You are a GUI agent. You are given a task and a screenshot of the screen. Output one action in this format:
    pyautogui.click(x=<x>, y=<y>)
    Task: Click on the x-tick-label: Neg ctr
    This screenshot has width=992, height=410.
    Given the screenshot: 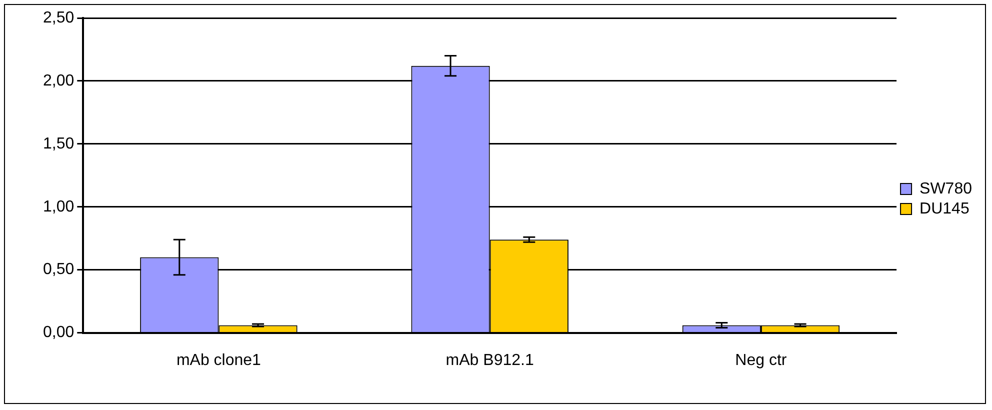 What is the action you would take?
    pyautogui.click(x=761, y=360)
    